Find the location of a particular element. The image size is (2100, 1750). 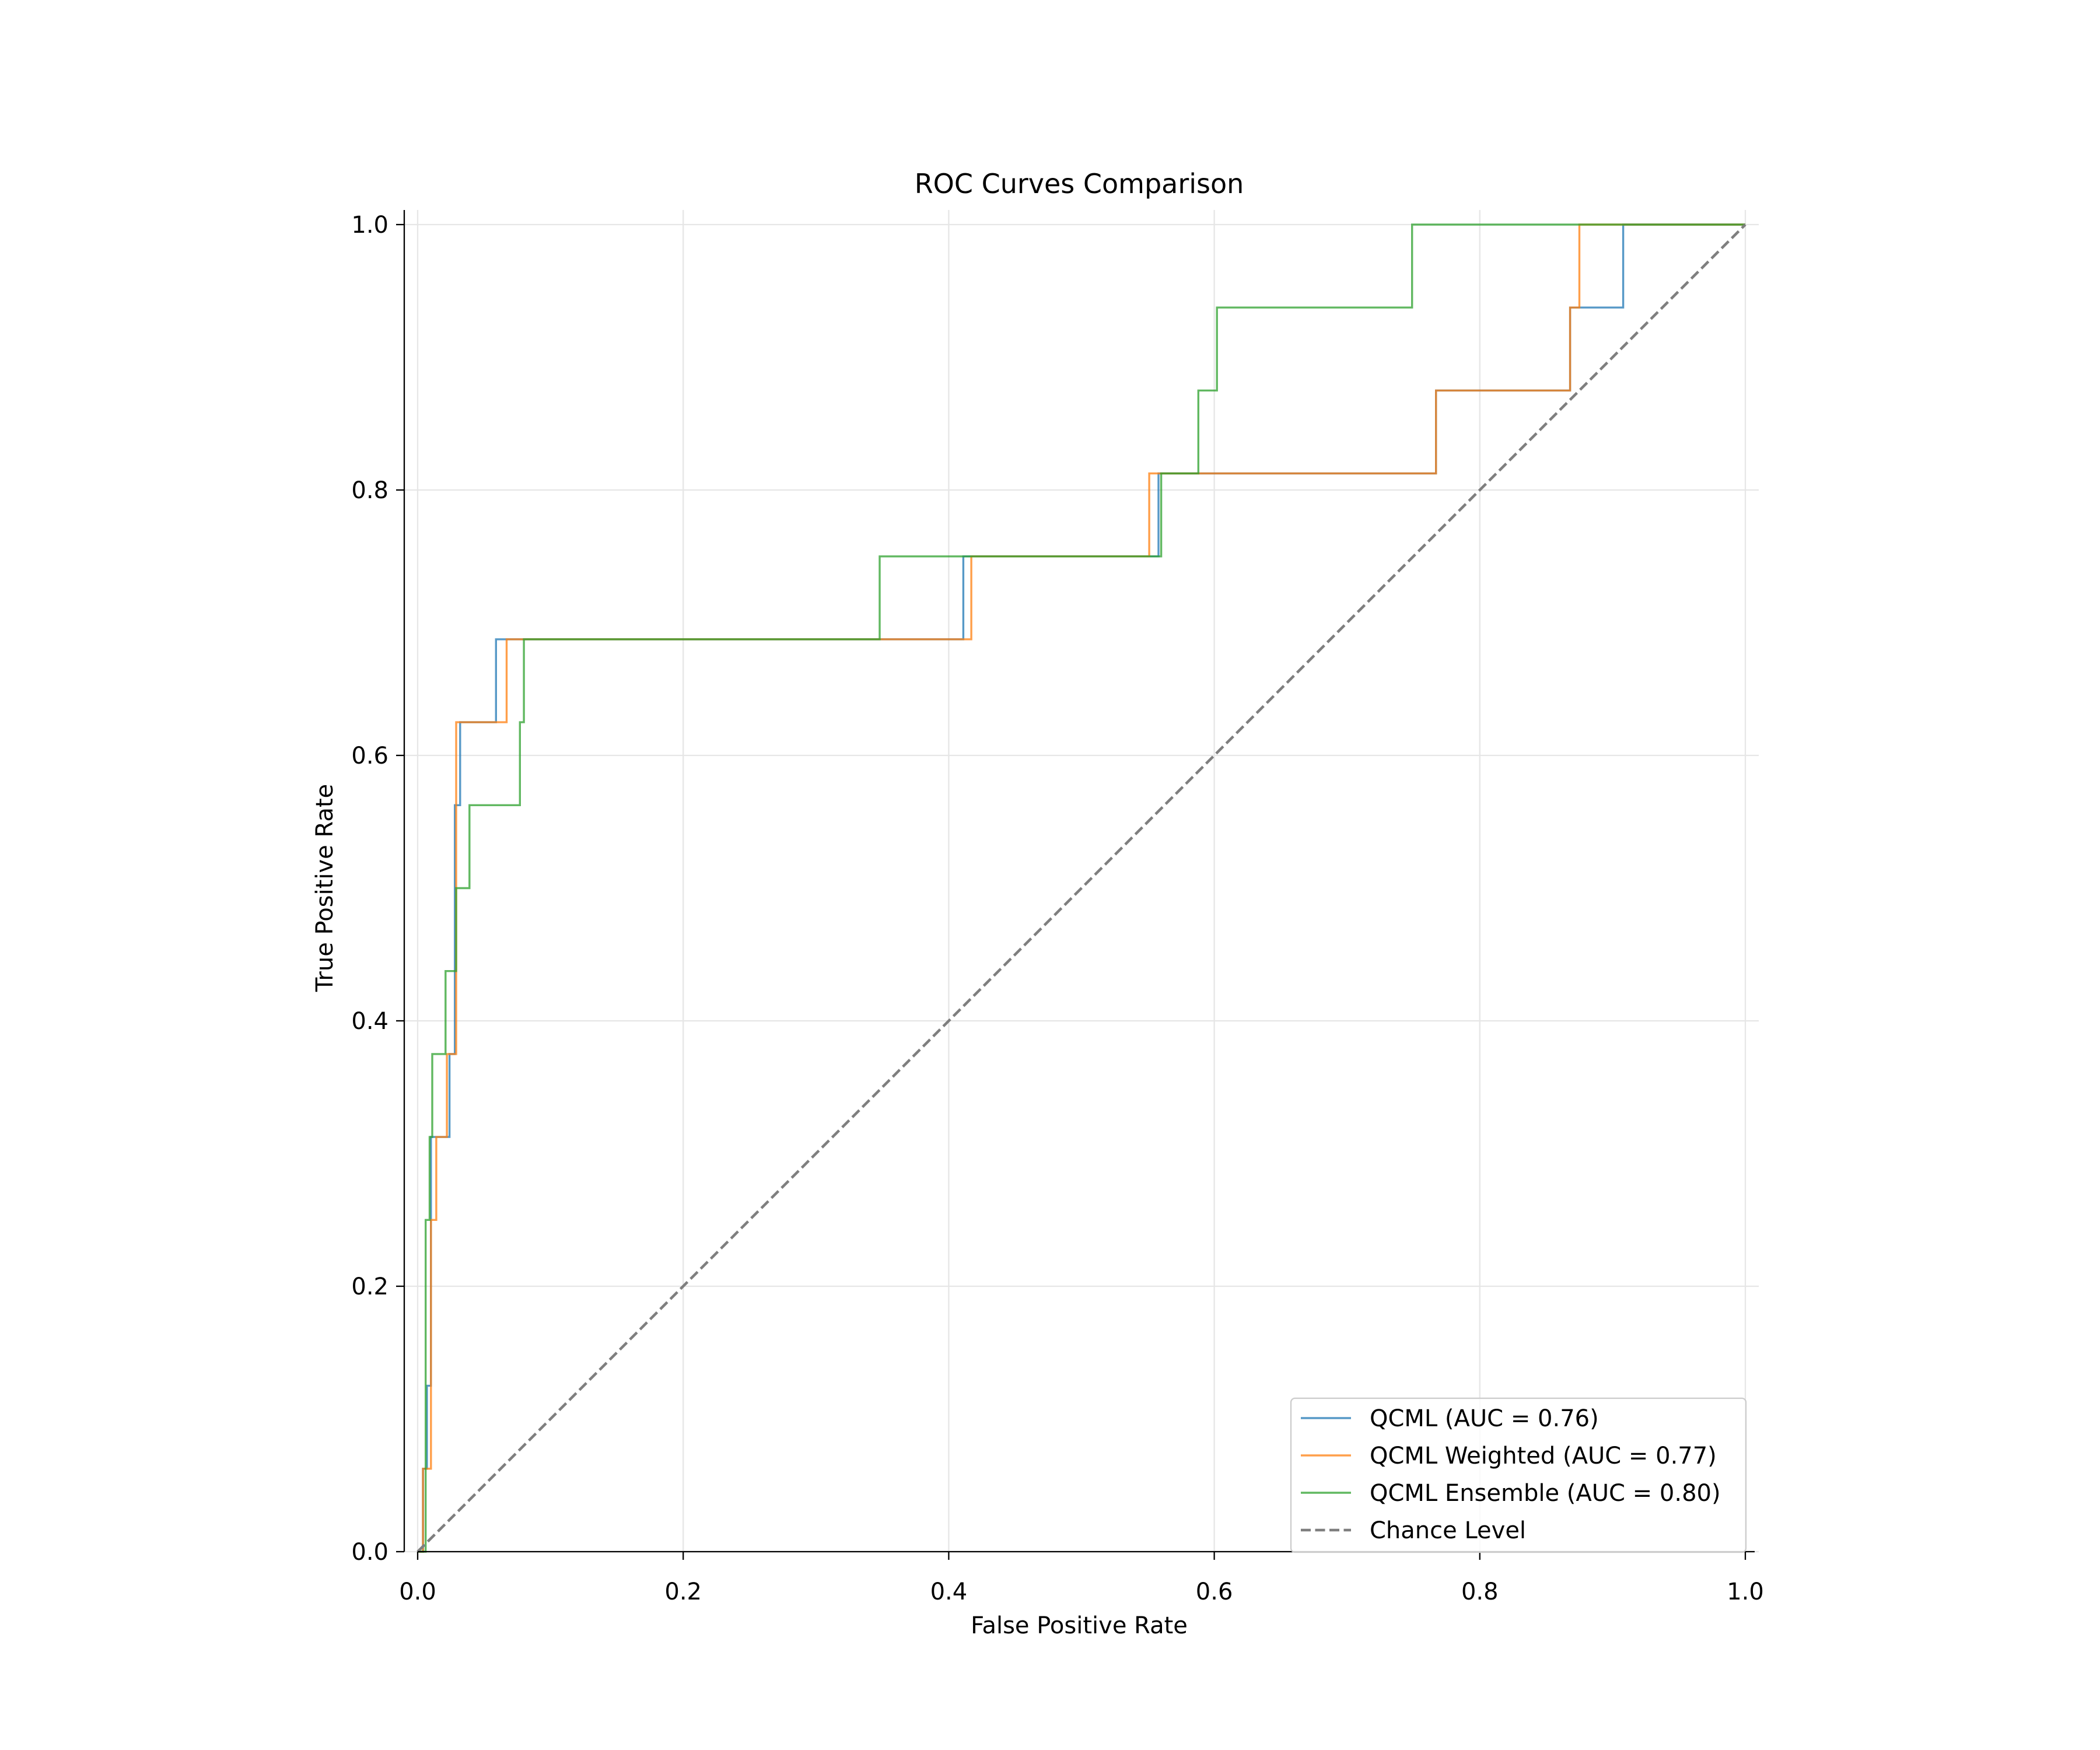

x-tick-label-2: 0.4 is located at coordinates (949, 1591).